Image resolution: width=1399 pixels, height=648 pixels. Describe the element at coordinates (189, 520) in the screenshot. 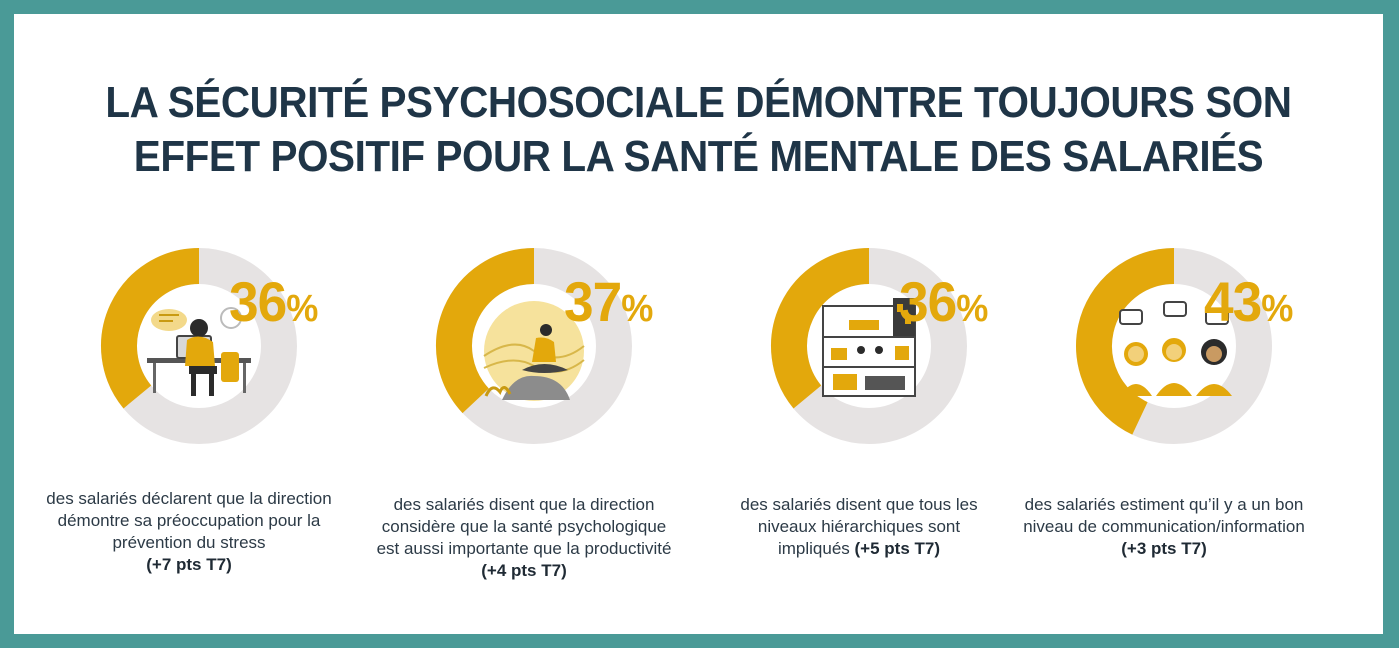

I see `caption-1-line-2: démontre sa préoccupation pour la` at that location.